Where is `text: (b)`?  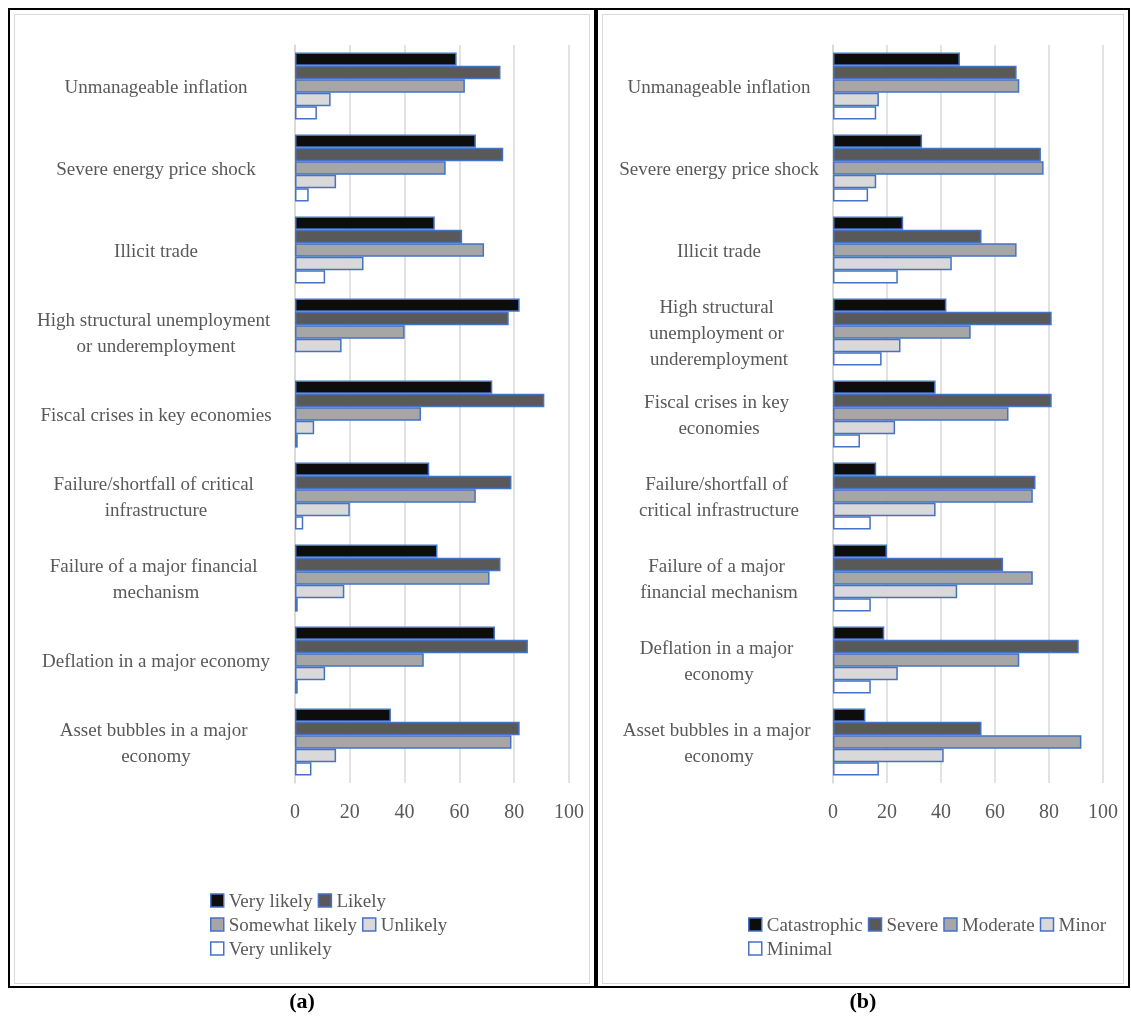 text: (b) is located at coordinates (863, 1001).